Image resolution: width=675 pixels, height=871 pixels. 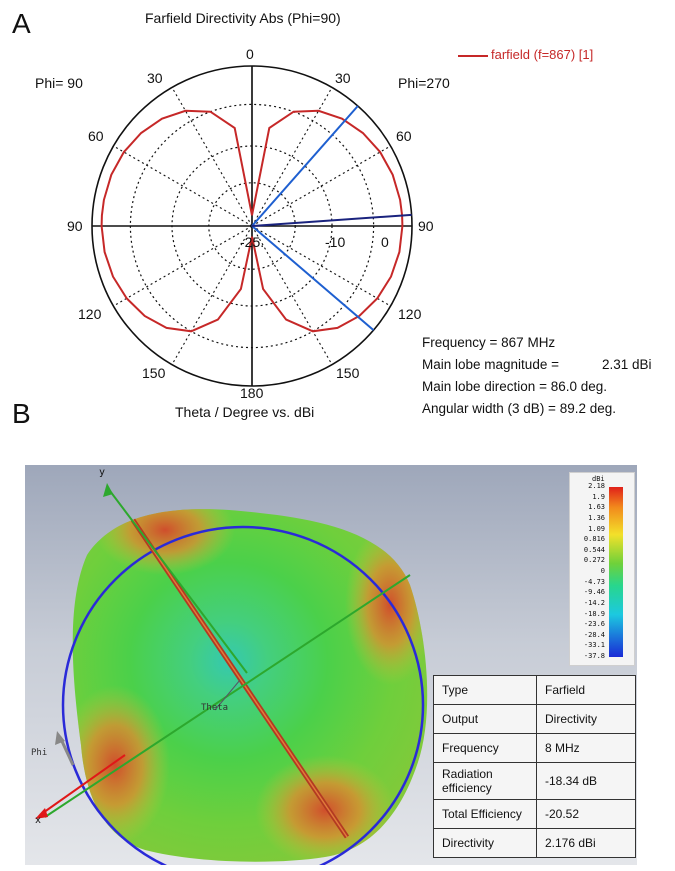 I want to click on axis-y-label: y, so click(x=102, y=472).